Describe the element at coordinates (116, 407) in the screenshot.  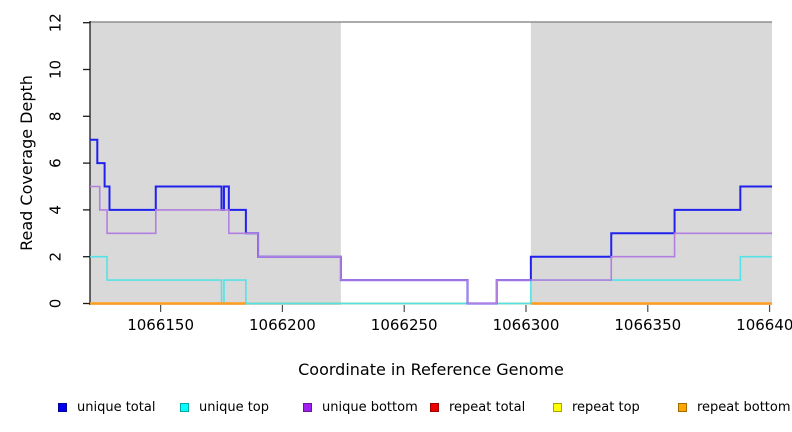
I see `legend-label: unique total` at that location.